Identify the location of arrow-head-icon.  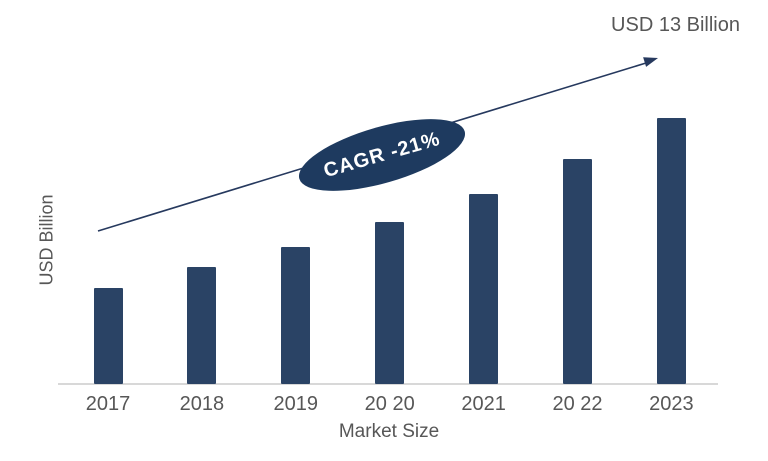
(650, 62).